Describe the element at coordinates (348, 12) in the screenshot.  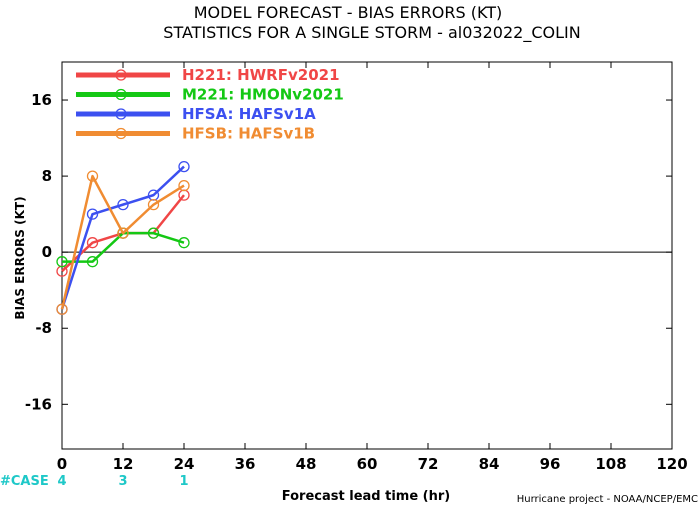
I see `chart-title: MODEL FORECAST - BIAS ERRORS (KT)` at that location.